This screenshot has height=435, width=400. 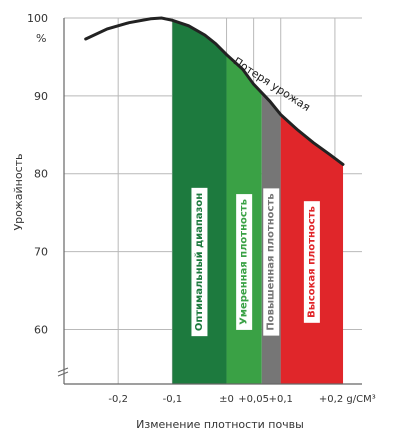 What do you see at coordinates (37, 18) in the screenshot?
I see `y-tick-label: 100` at bounding box center [37, 18].